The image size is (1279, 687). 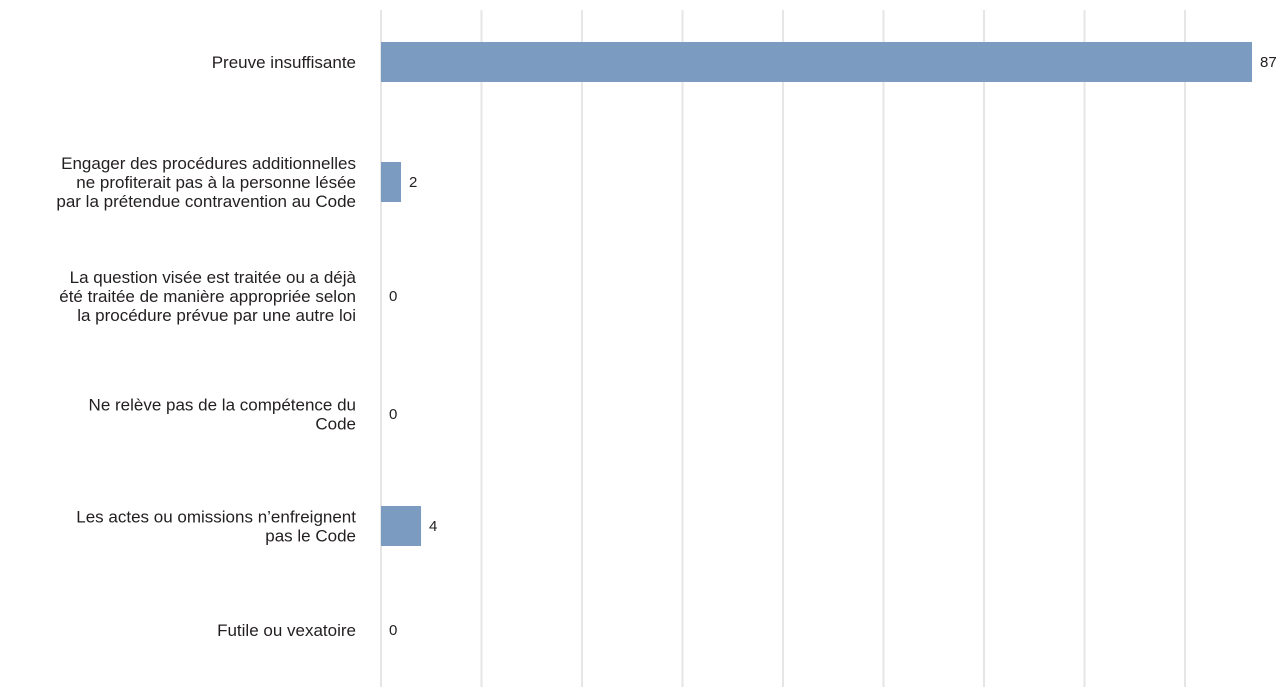 What do you see at coordinates (213, 277) in the screenshot?
I see `category-label-line: La question visée est traitée ou a déjà` at bounding box center [213, 277].